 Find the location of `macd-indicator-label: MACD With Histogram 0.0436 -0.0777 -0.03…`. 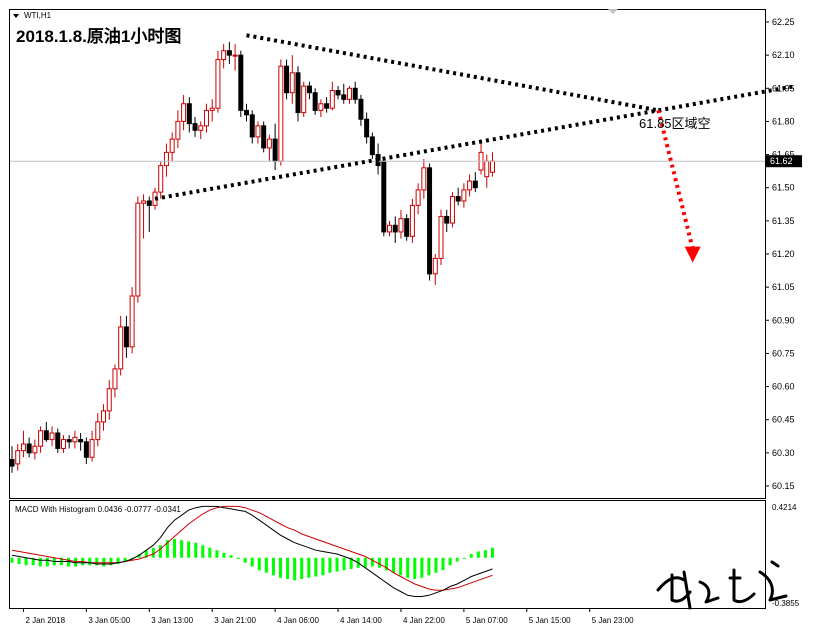

macd-indicator-label: MACD With Histogram 0.0436 -0.0777 -0.03… is located at coordinates (98, 509).